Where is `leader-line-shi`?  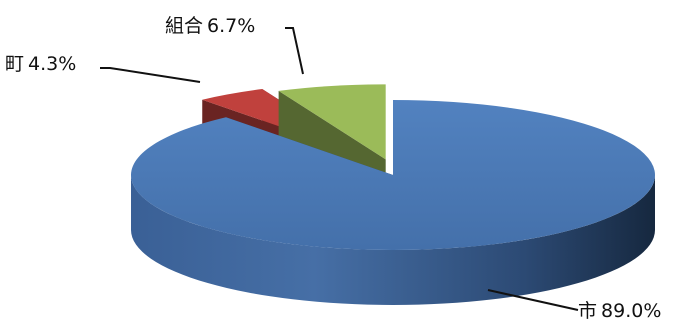 leader-line-shi is located at coordinates (533, 300).